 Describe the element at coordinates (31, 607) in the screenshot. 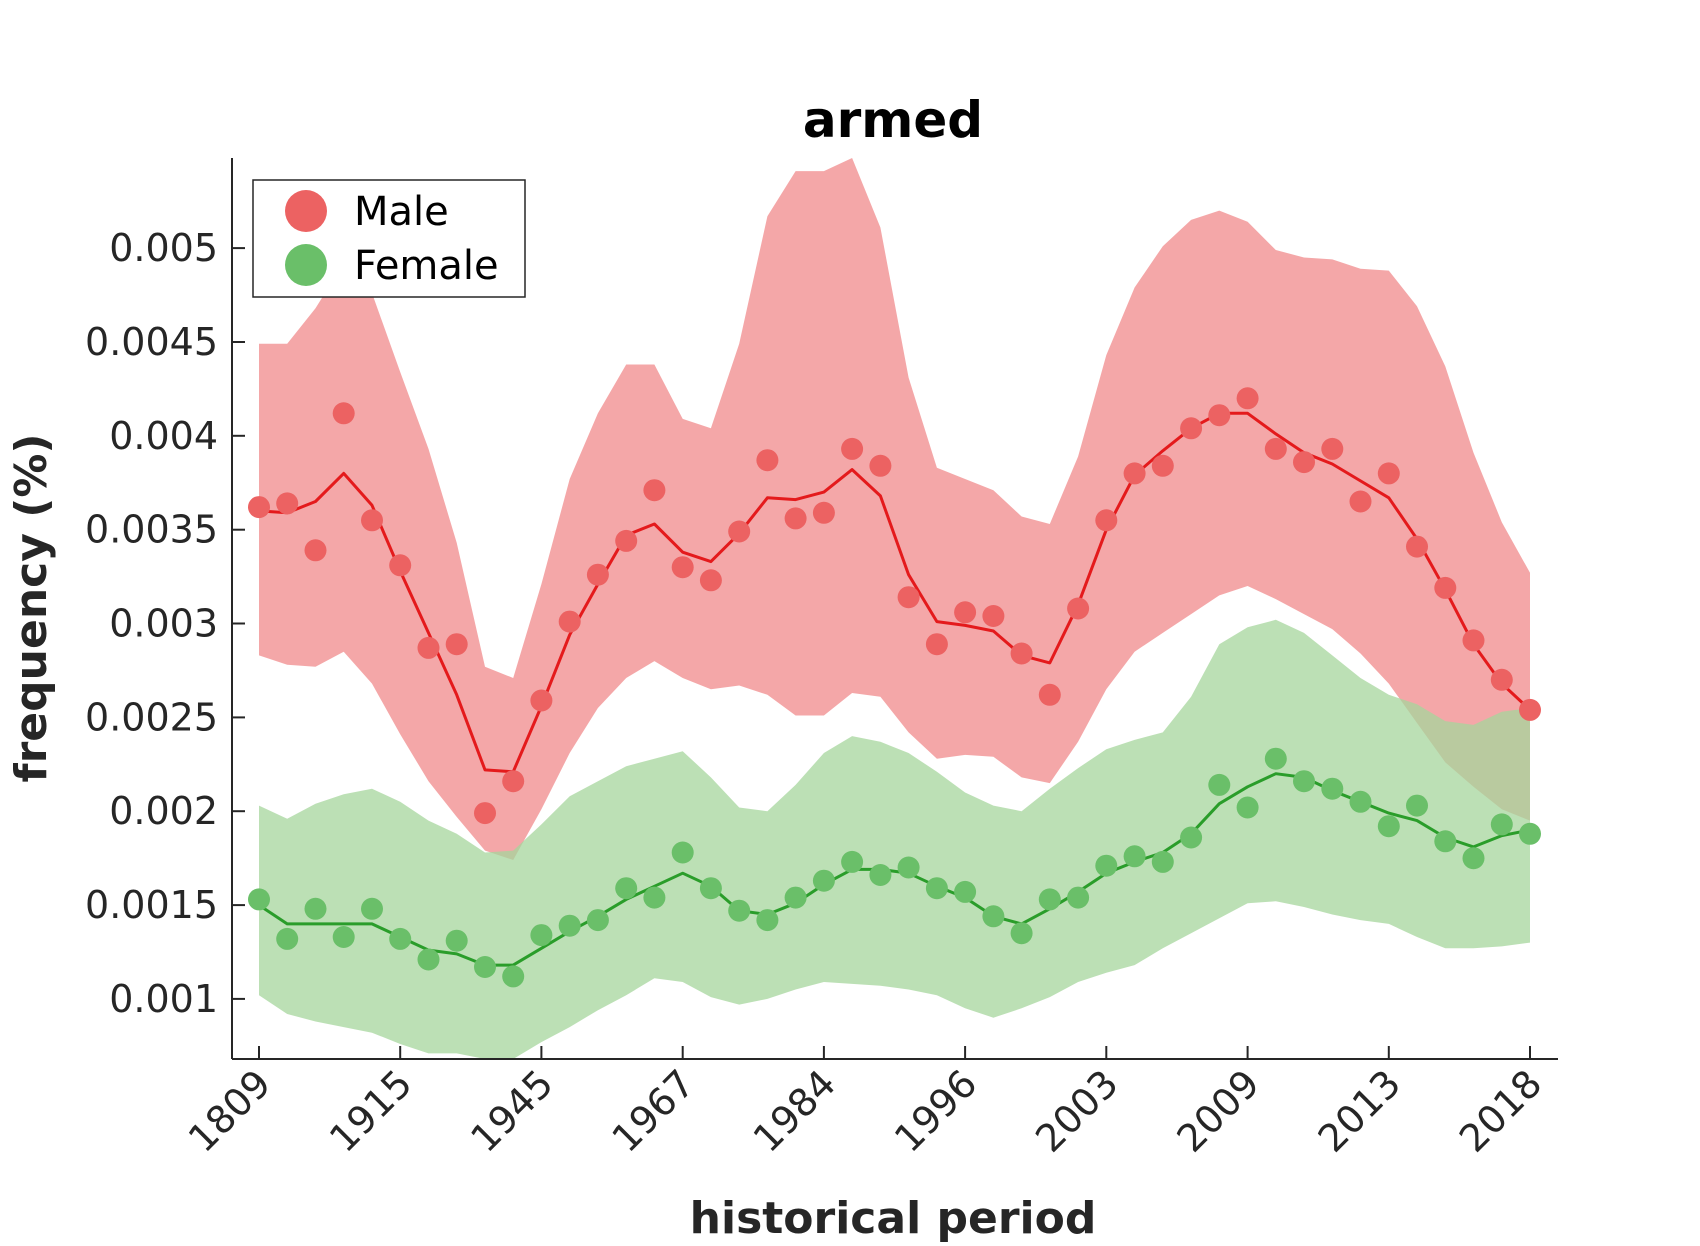

I see `y-axis-label: frequency (%)` at that location.